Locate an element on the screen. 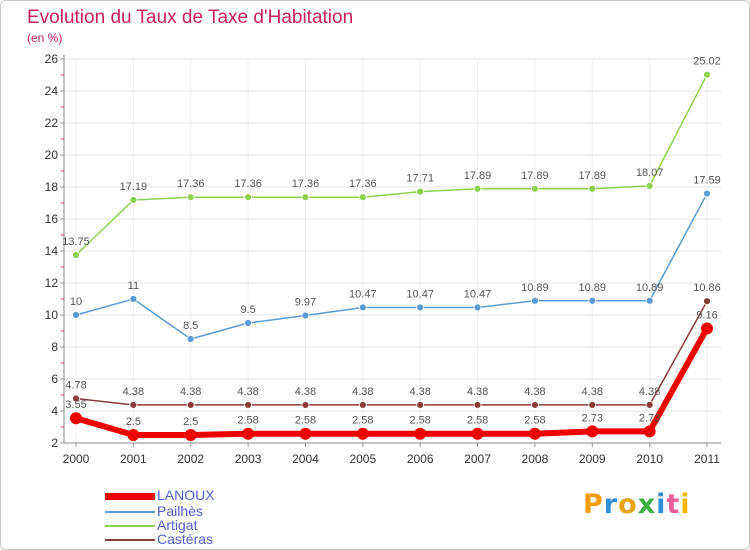 This screenshot has width=750, height=550. data-label-artigat: 17.19 is located at coordinates (134, 187).